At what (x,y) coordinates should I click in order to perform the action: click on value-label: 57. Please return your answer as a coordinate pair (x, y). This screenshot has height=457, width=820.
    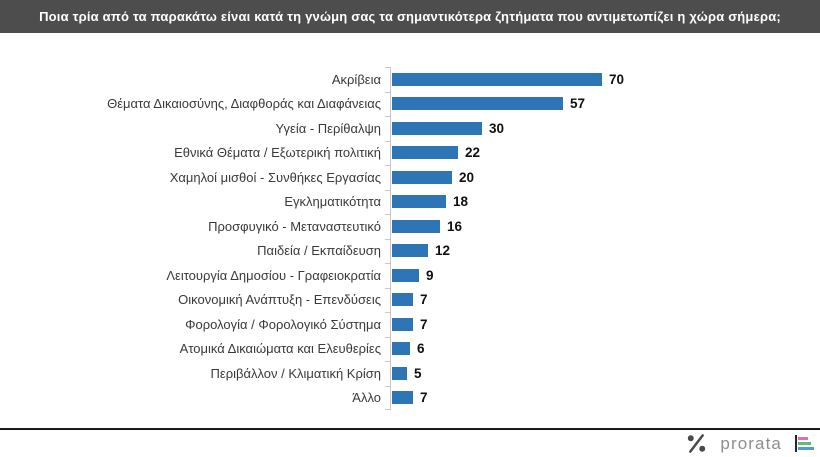
    Looking at the image, I should click on (578, 104).